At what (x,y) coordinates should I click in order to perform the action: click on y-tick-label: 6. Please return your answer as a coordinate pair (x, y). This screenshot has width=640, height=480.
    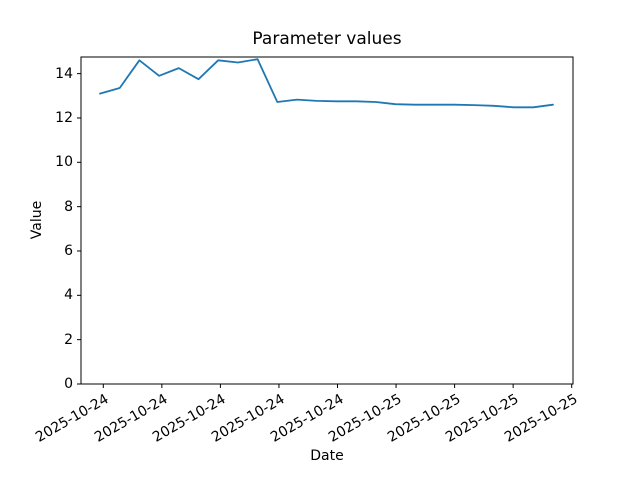
    Looking at the image, I should click on (68, 250).